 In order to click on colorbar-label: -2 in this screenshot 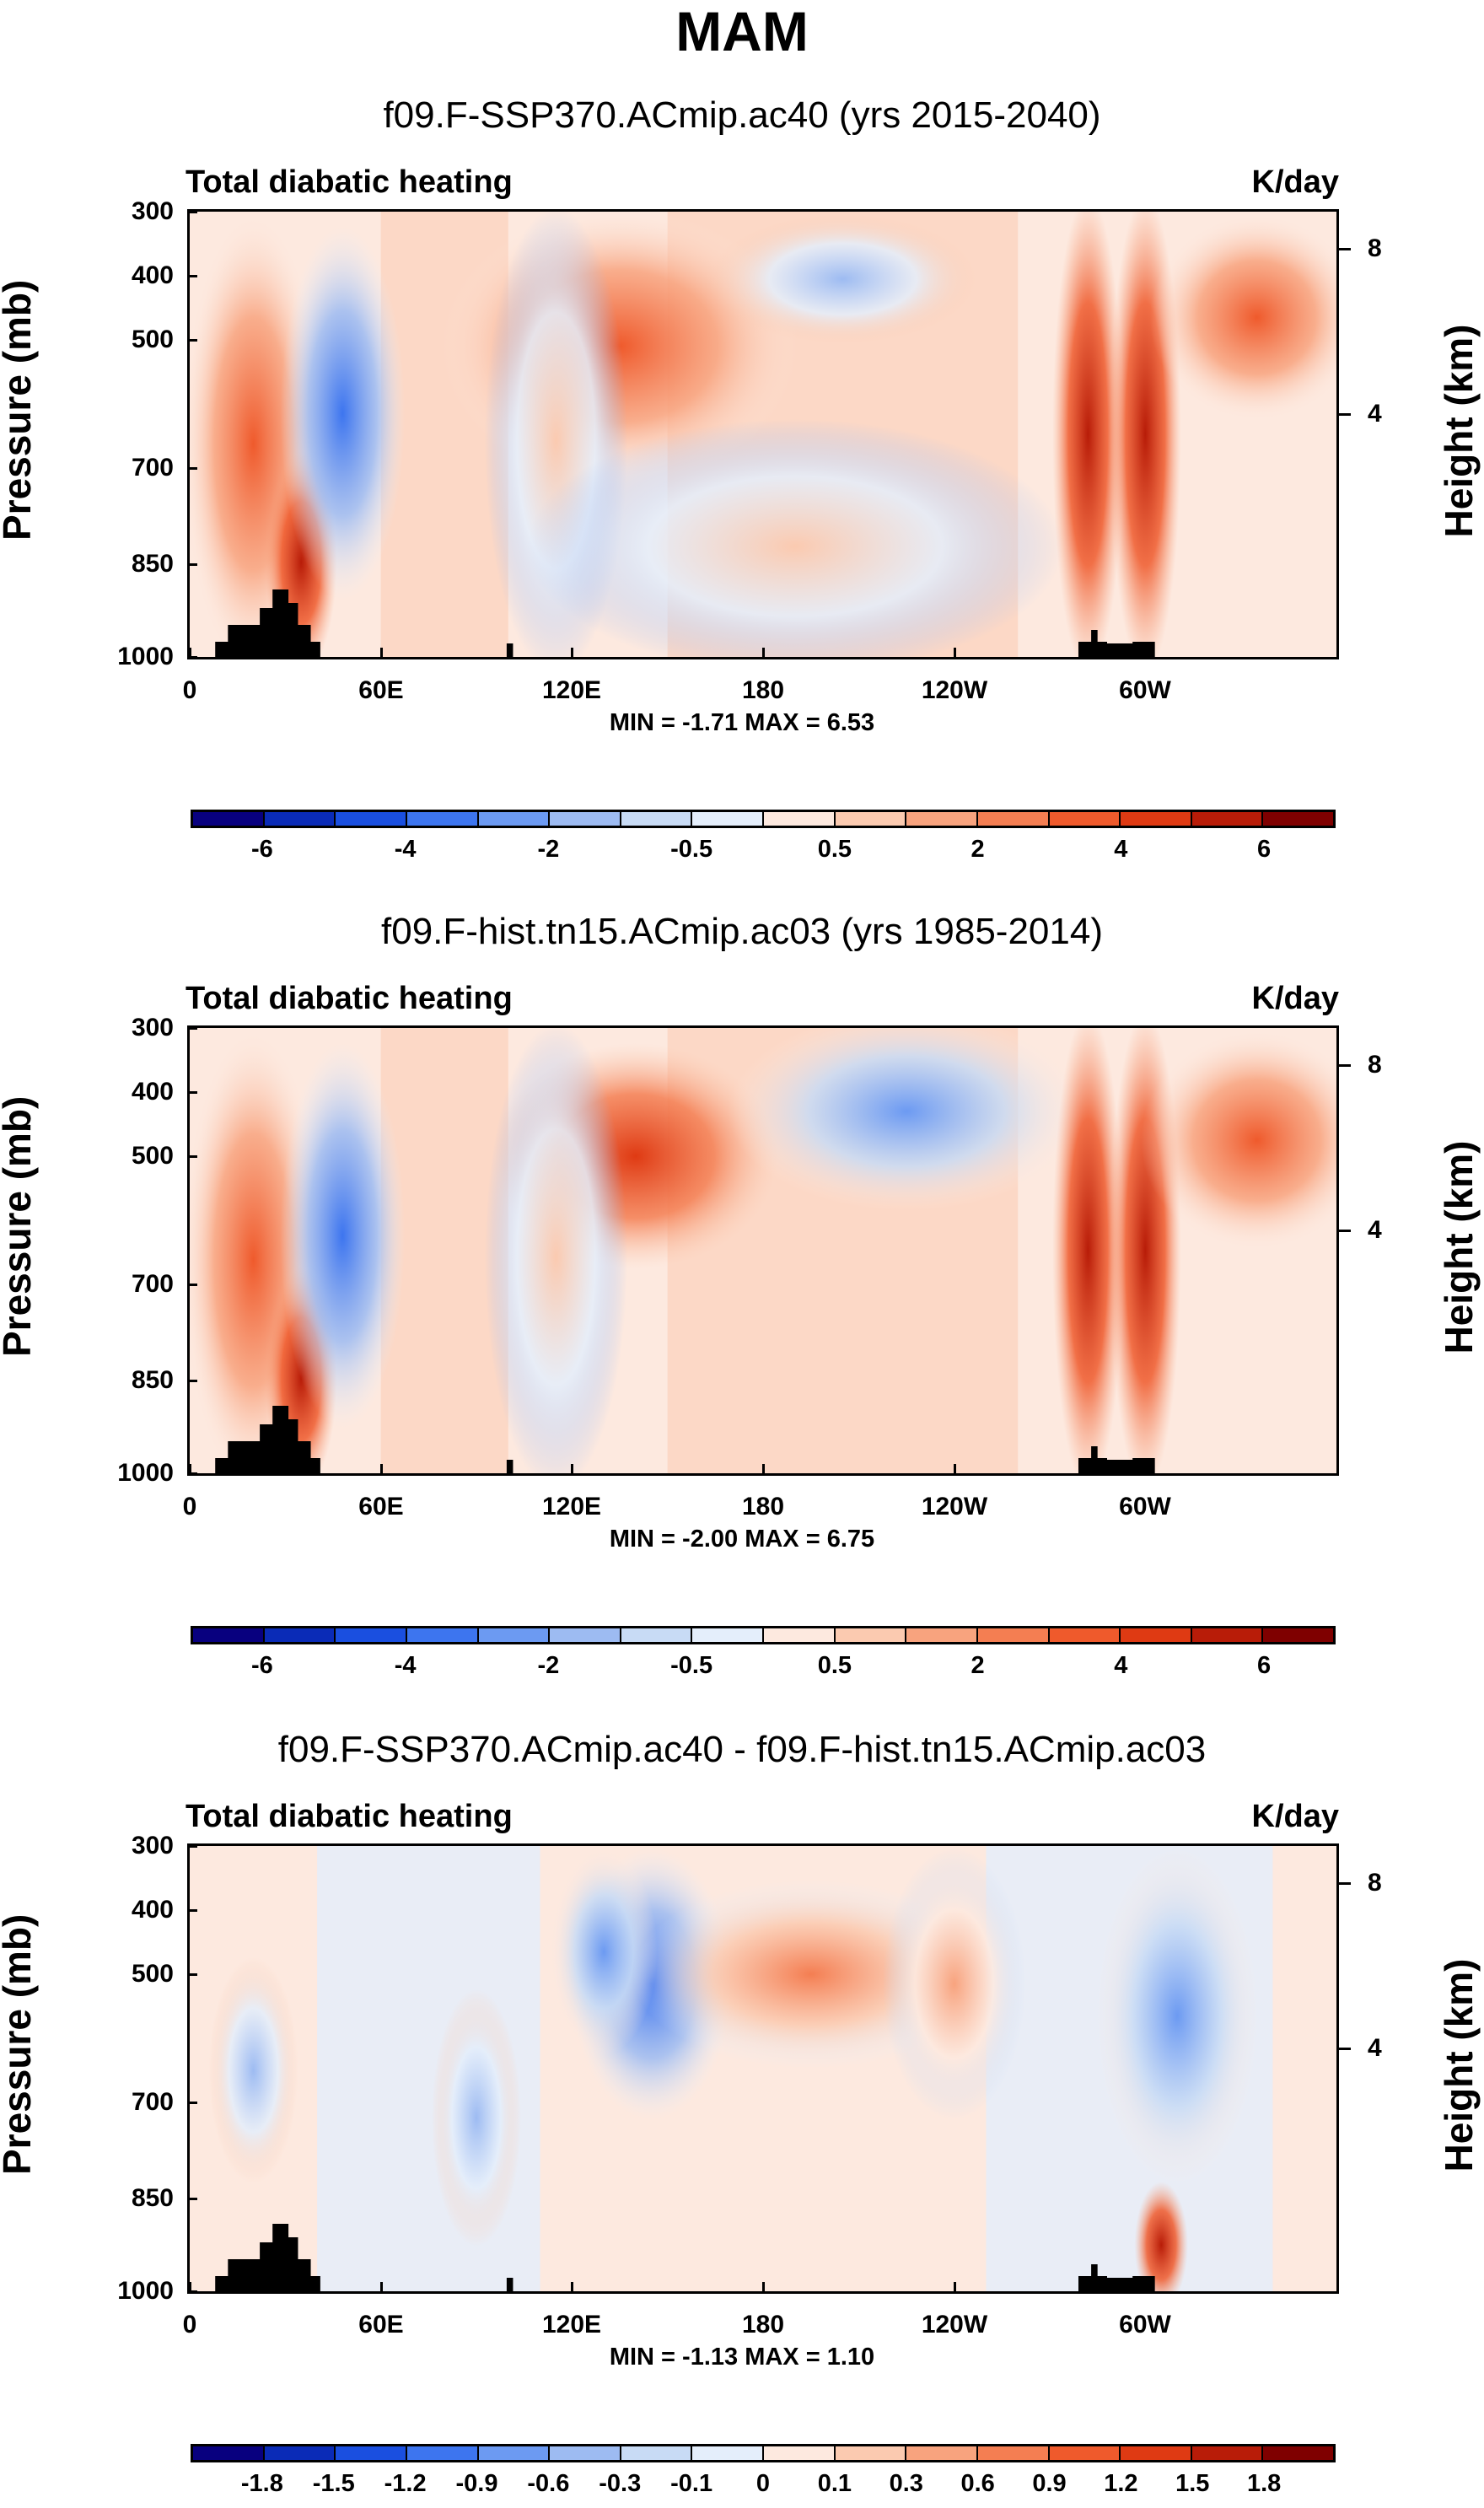, I will do `click(548, 1665)`.